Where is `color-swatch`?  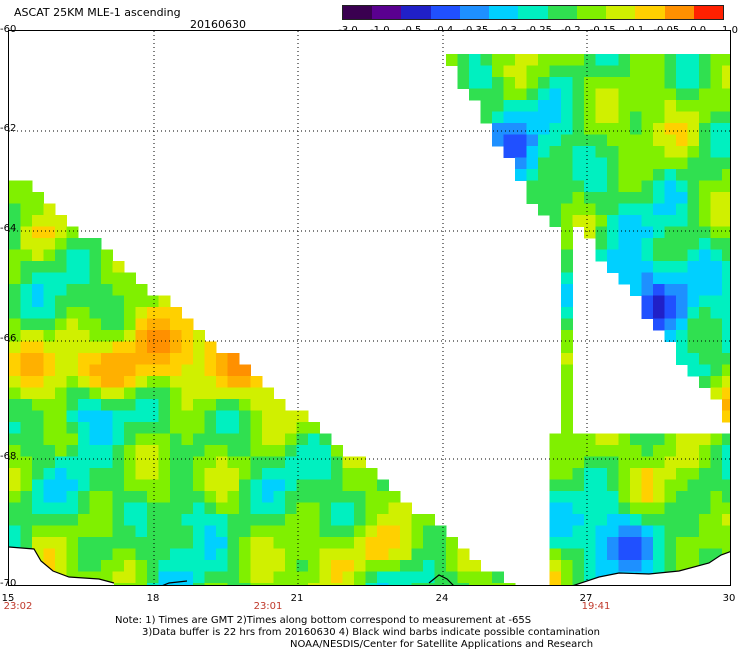
color-swatch is located at coordinates (474, 12).